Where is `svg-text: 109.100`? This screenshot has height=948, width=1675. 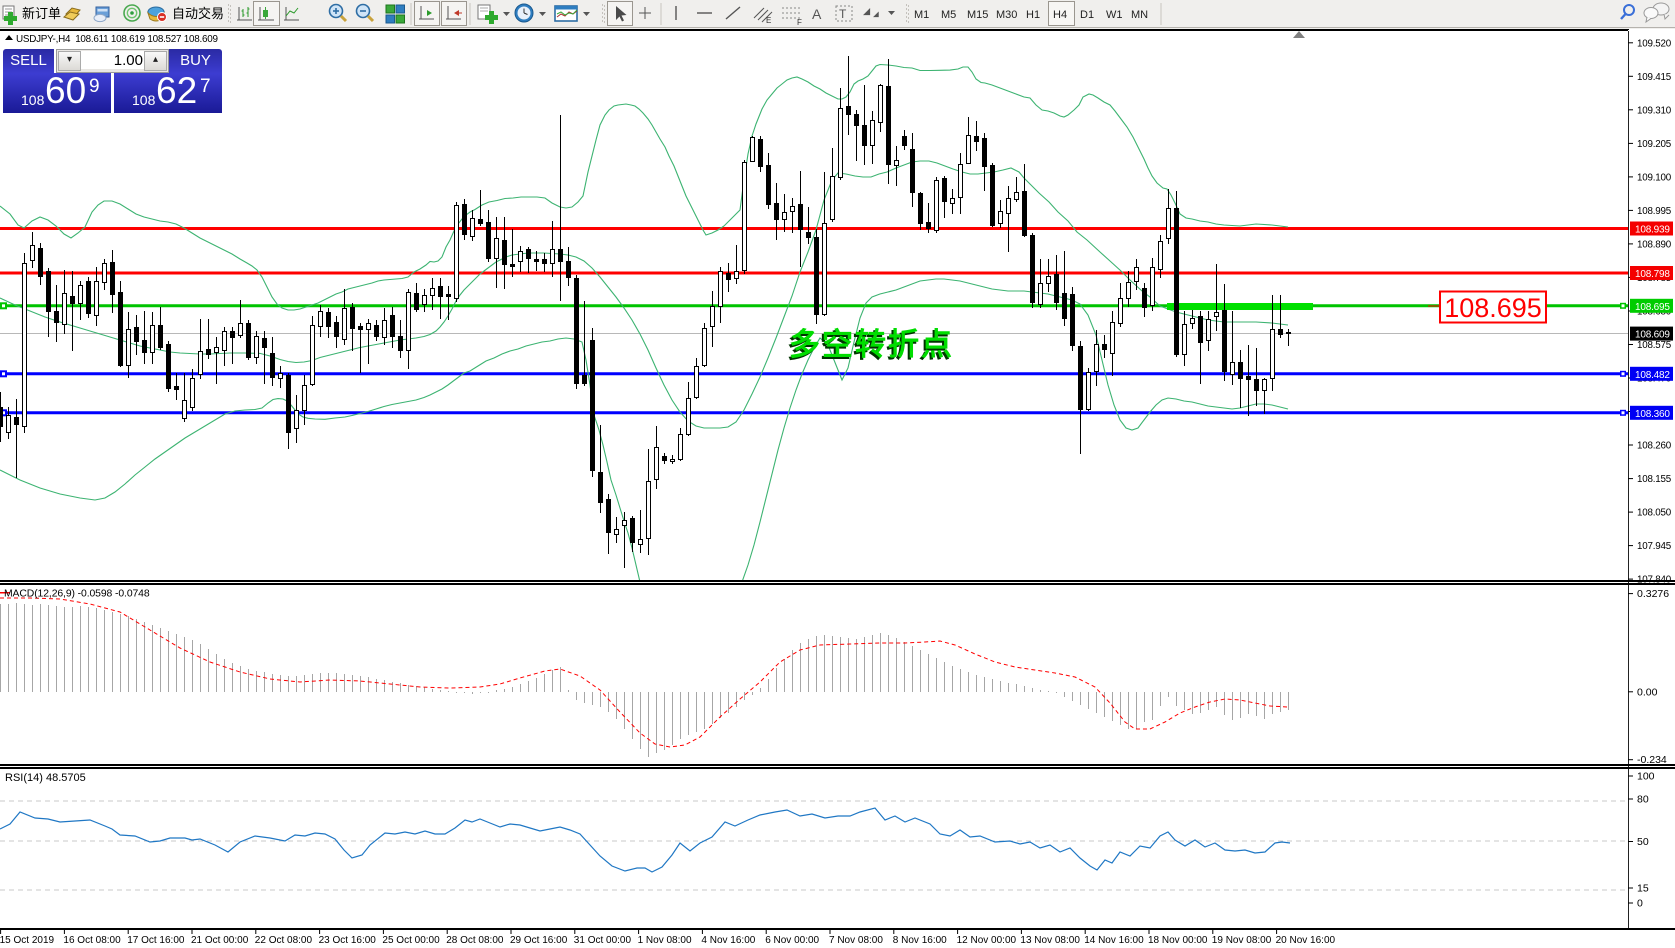 svg-text: 109.100 is located at coordinates (1654, 177).